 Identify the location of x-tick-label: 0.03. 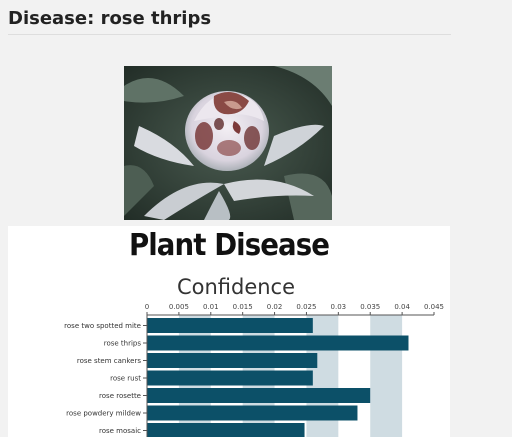
(339, 307).